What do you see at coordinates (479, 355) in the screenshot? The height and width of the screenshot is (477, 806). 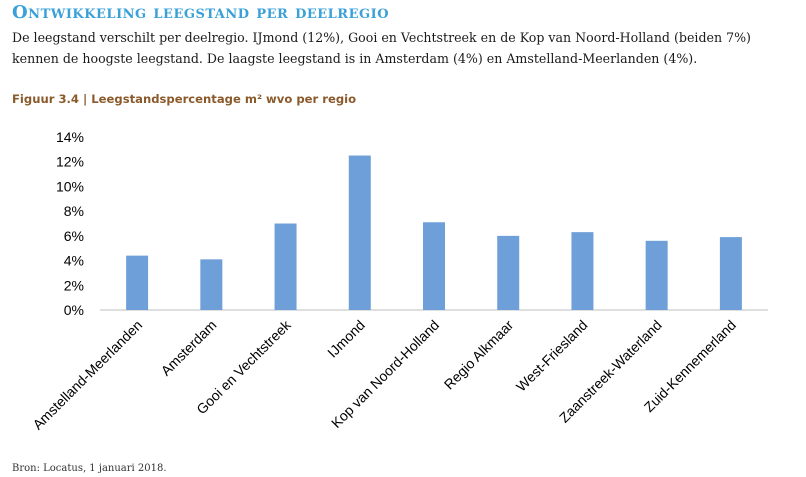 I see `x-category-label: Regio Alkmaar` at bounding box center [479, 355].